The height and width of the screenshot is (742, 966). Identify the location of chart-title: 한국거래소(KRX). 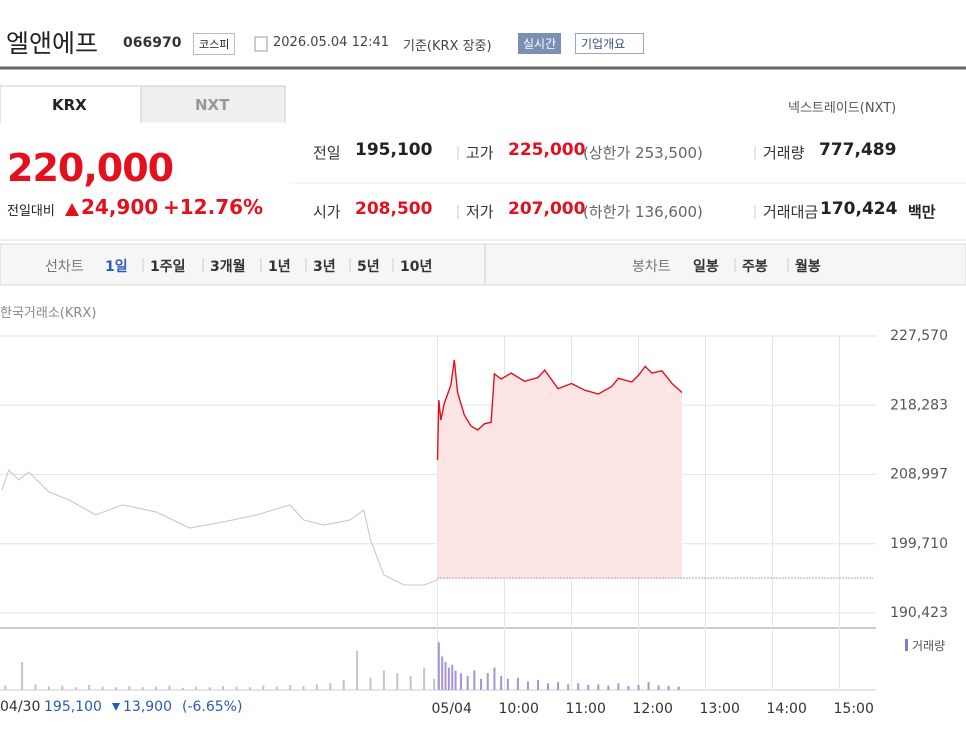
(48, 313).